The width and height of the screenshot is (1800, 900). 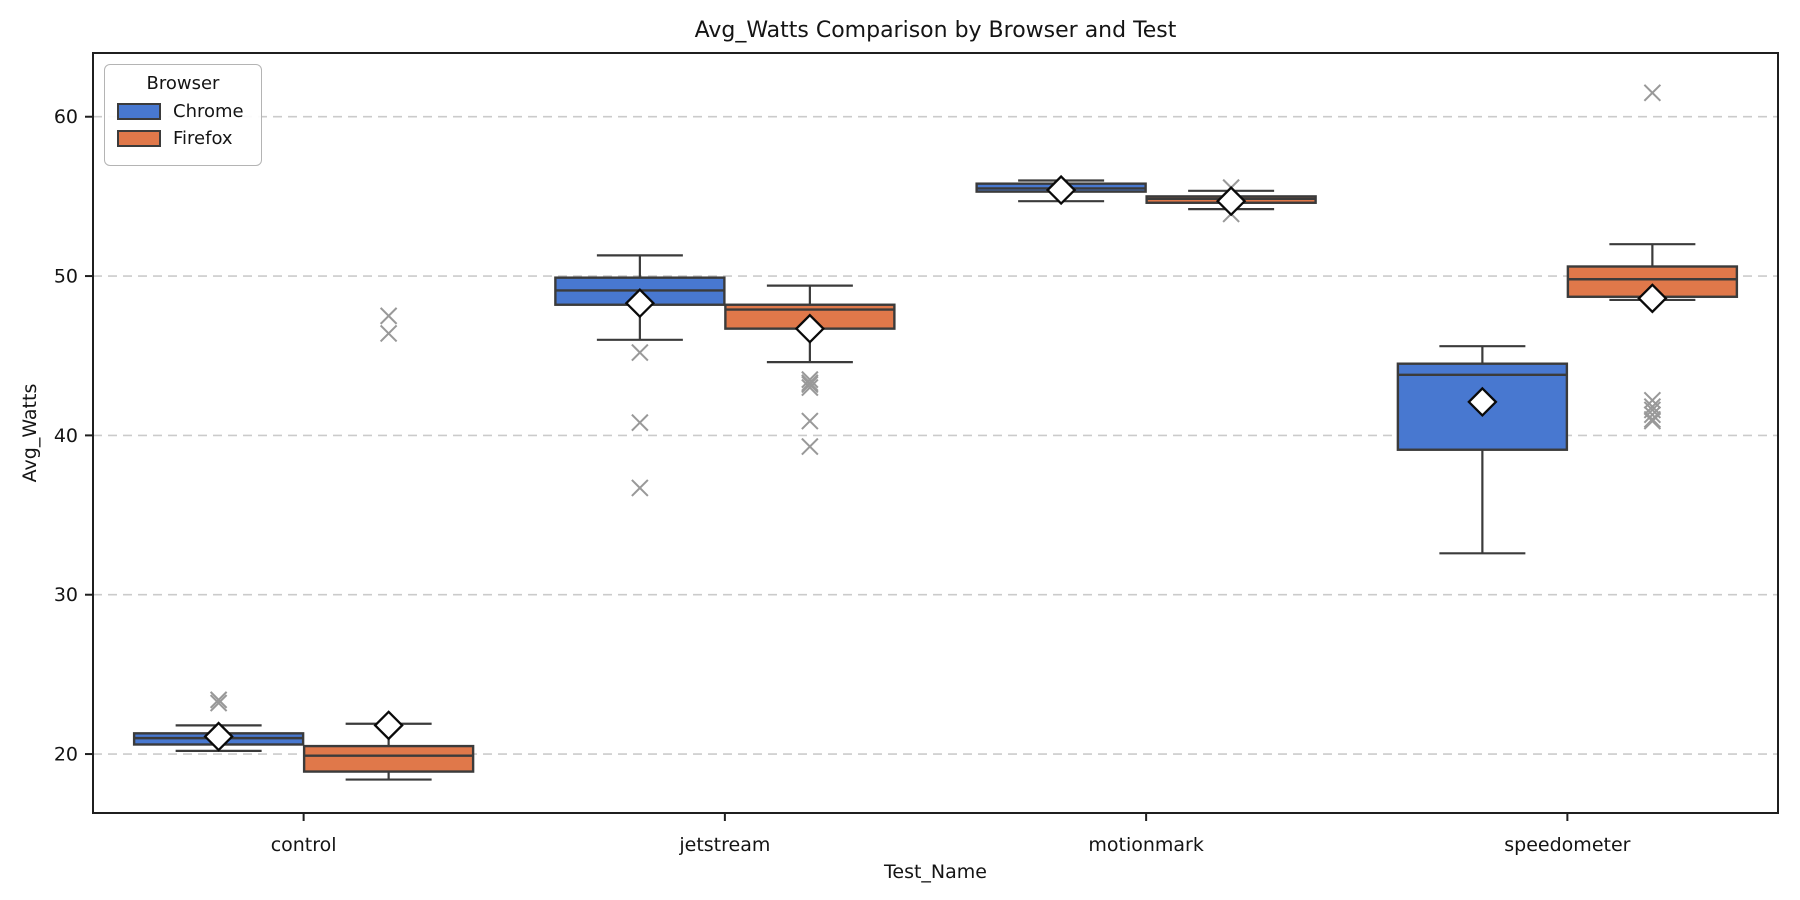 I want to click on legend: Browser Chrome Firefox, so click(x=183, y=115).